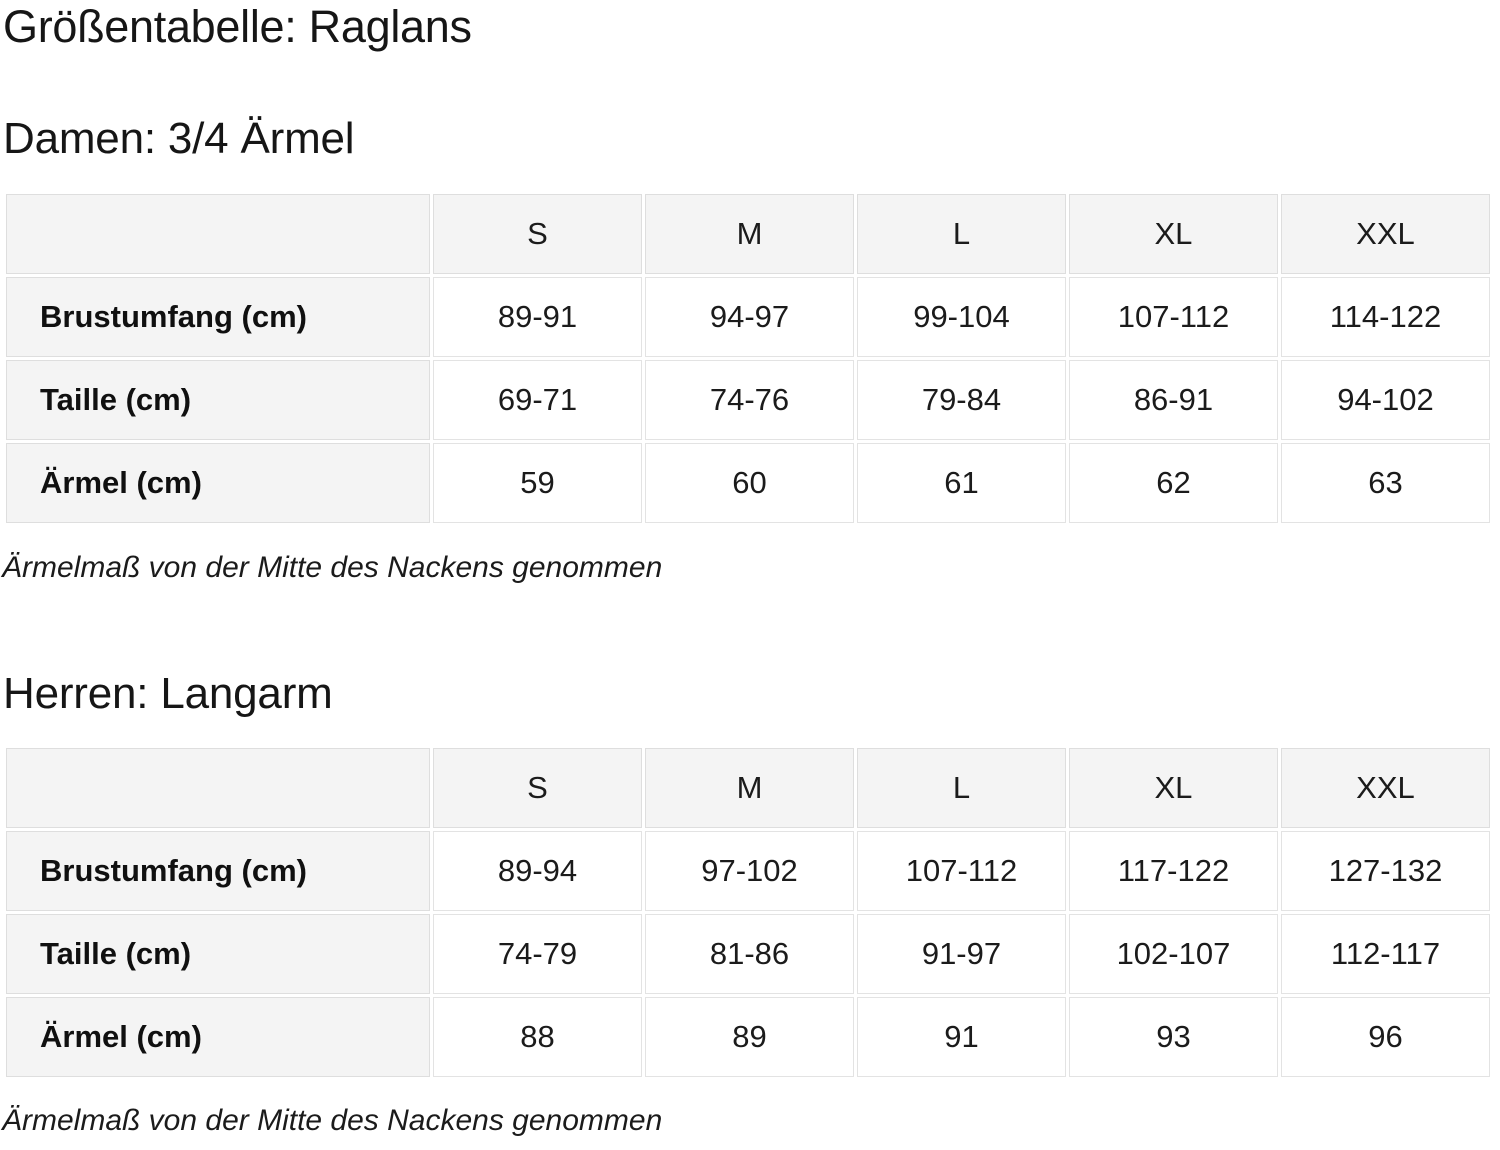 The image size is (1500, 1150). Describe the element at coordinates (961, 317) in the screenshot. I see `cell-chest-l: 99-104` at that location.